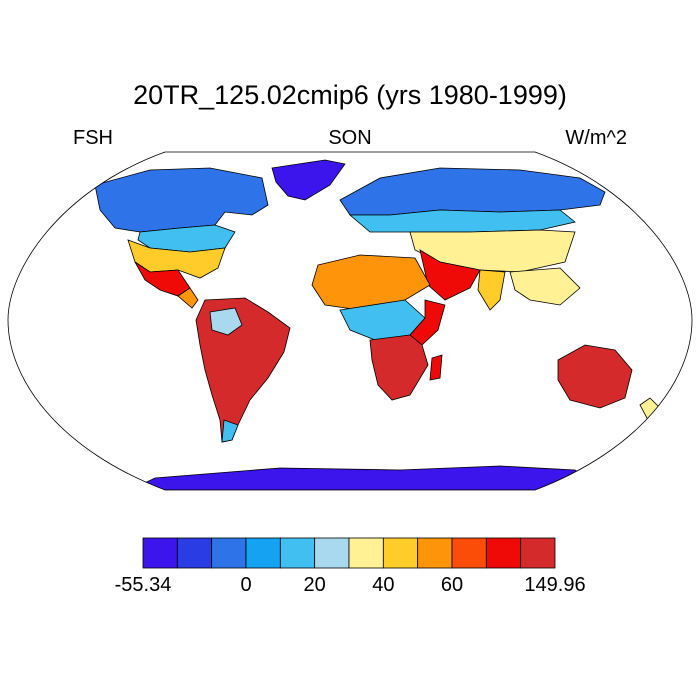 This screenshot has width=700, height=700. Describe the element at coordinates (143, 585) in the screenshot. I see `colorbar-tick-label: -55.34` at that location.